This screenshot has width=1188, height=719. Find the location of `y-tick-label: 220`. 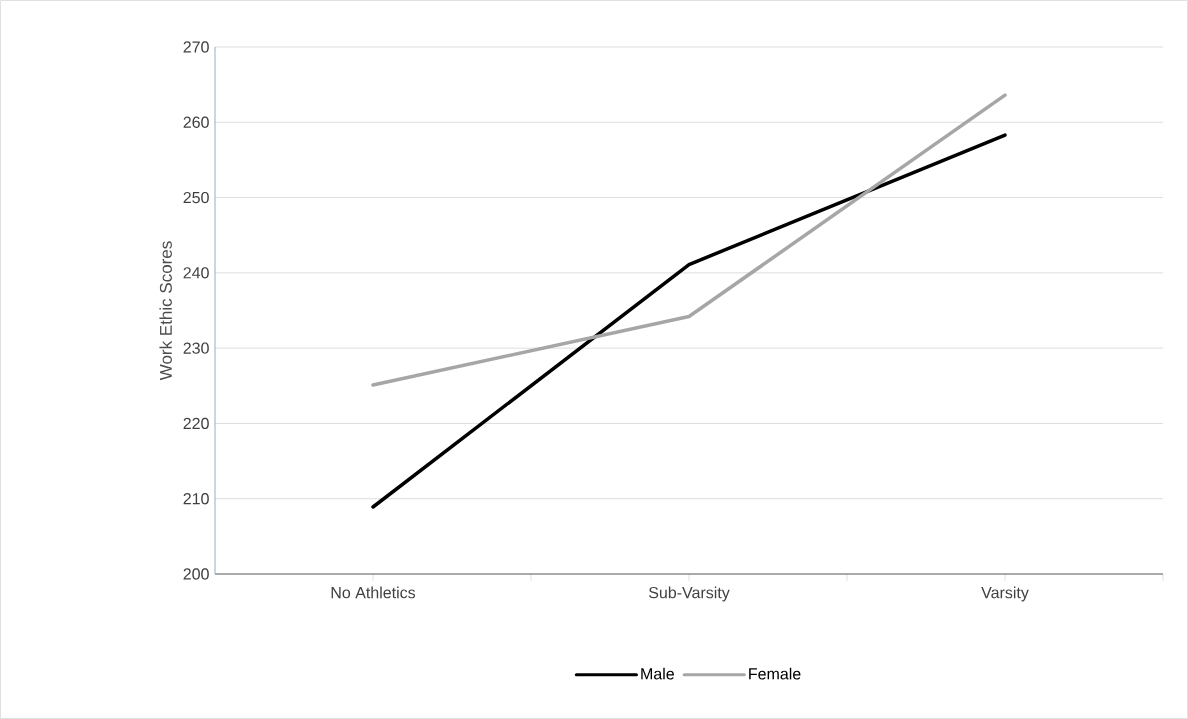

y-tick-label: 220 is located at coordinates (196, 423).